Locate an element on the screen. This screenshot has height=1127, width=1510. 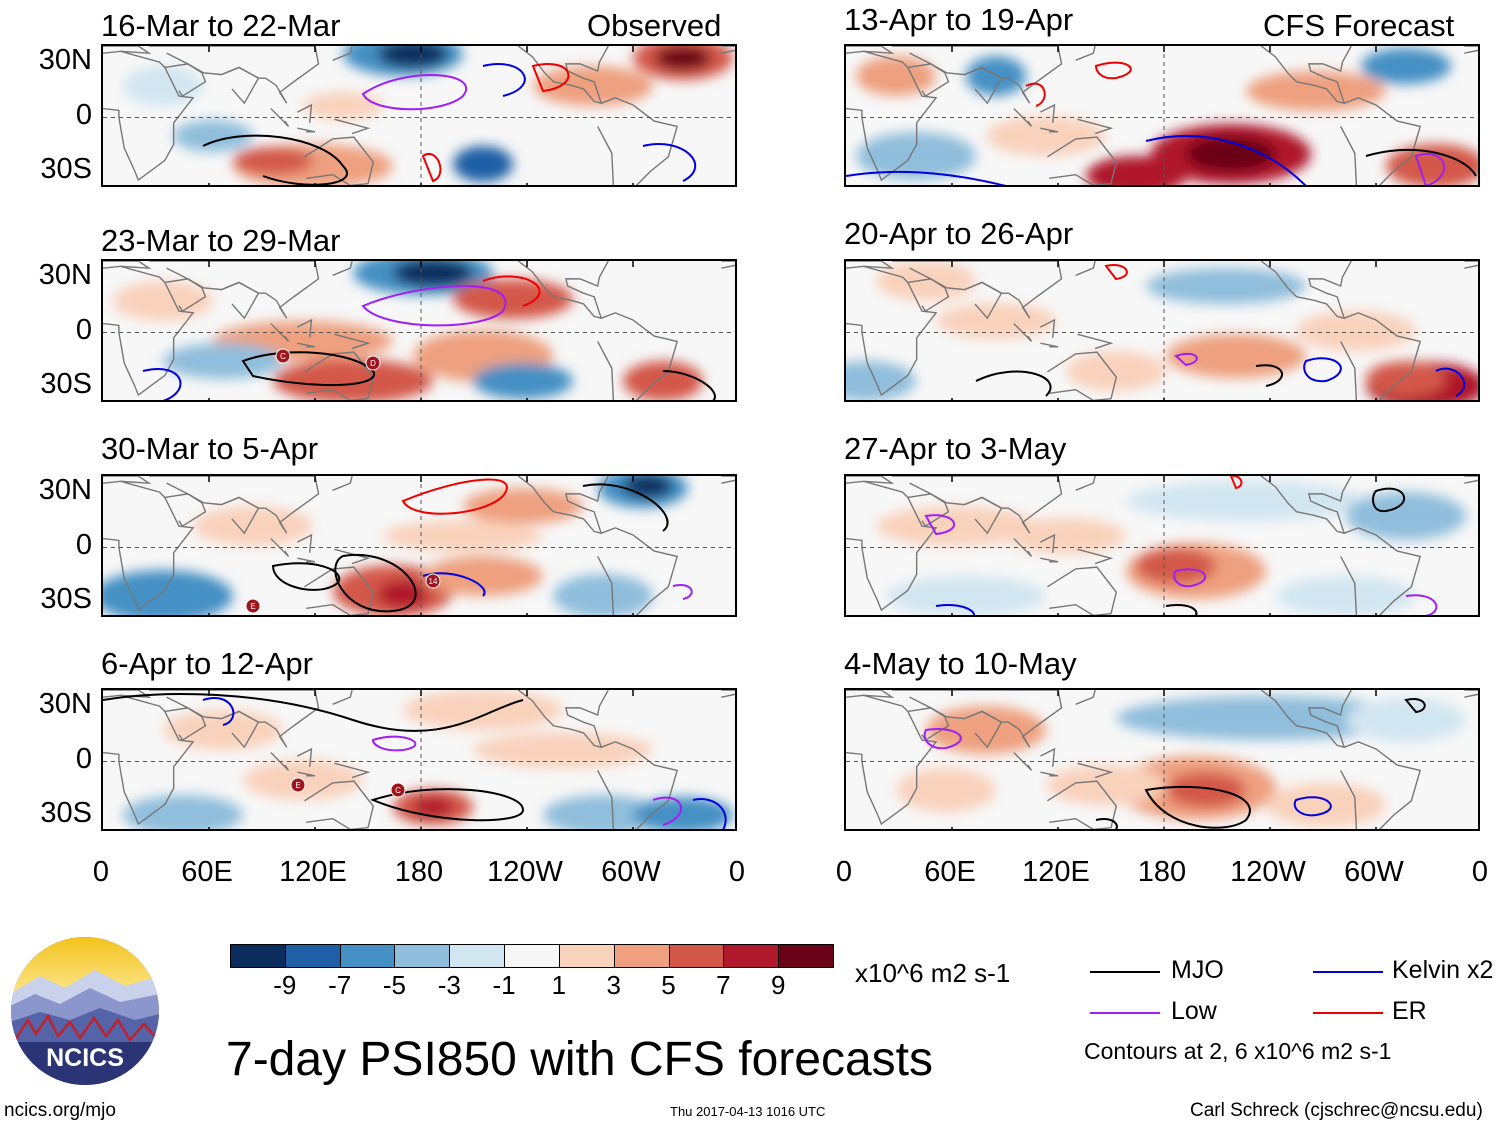
colorbar-label: -9 is located at coordinates (285, 985).